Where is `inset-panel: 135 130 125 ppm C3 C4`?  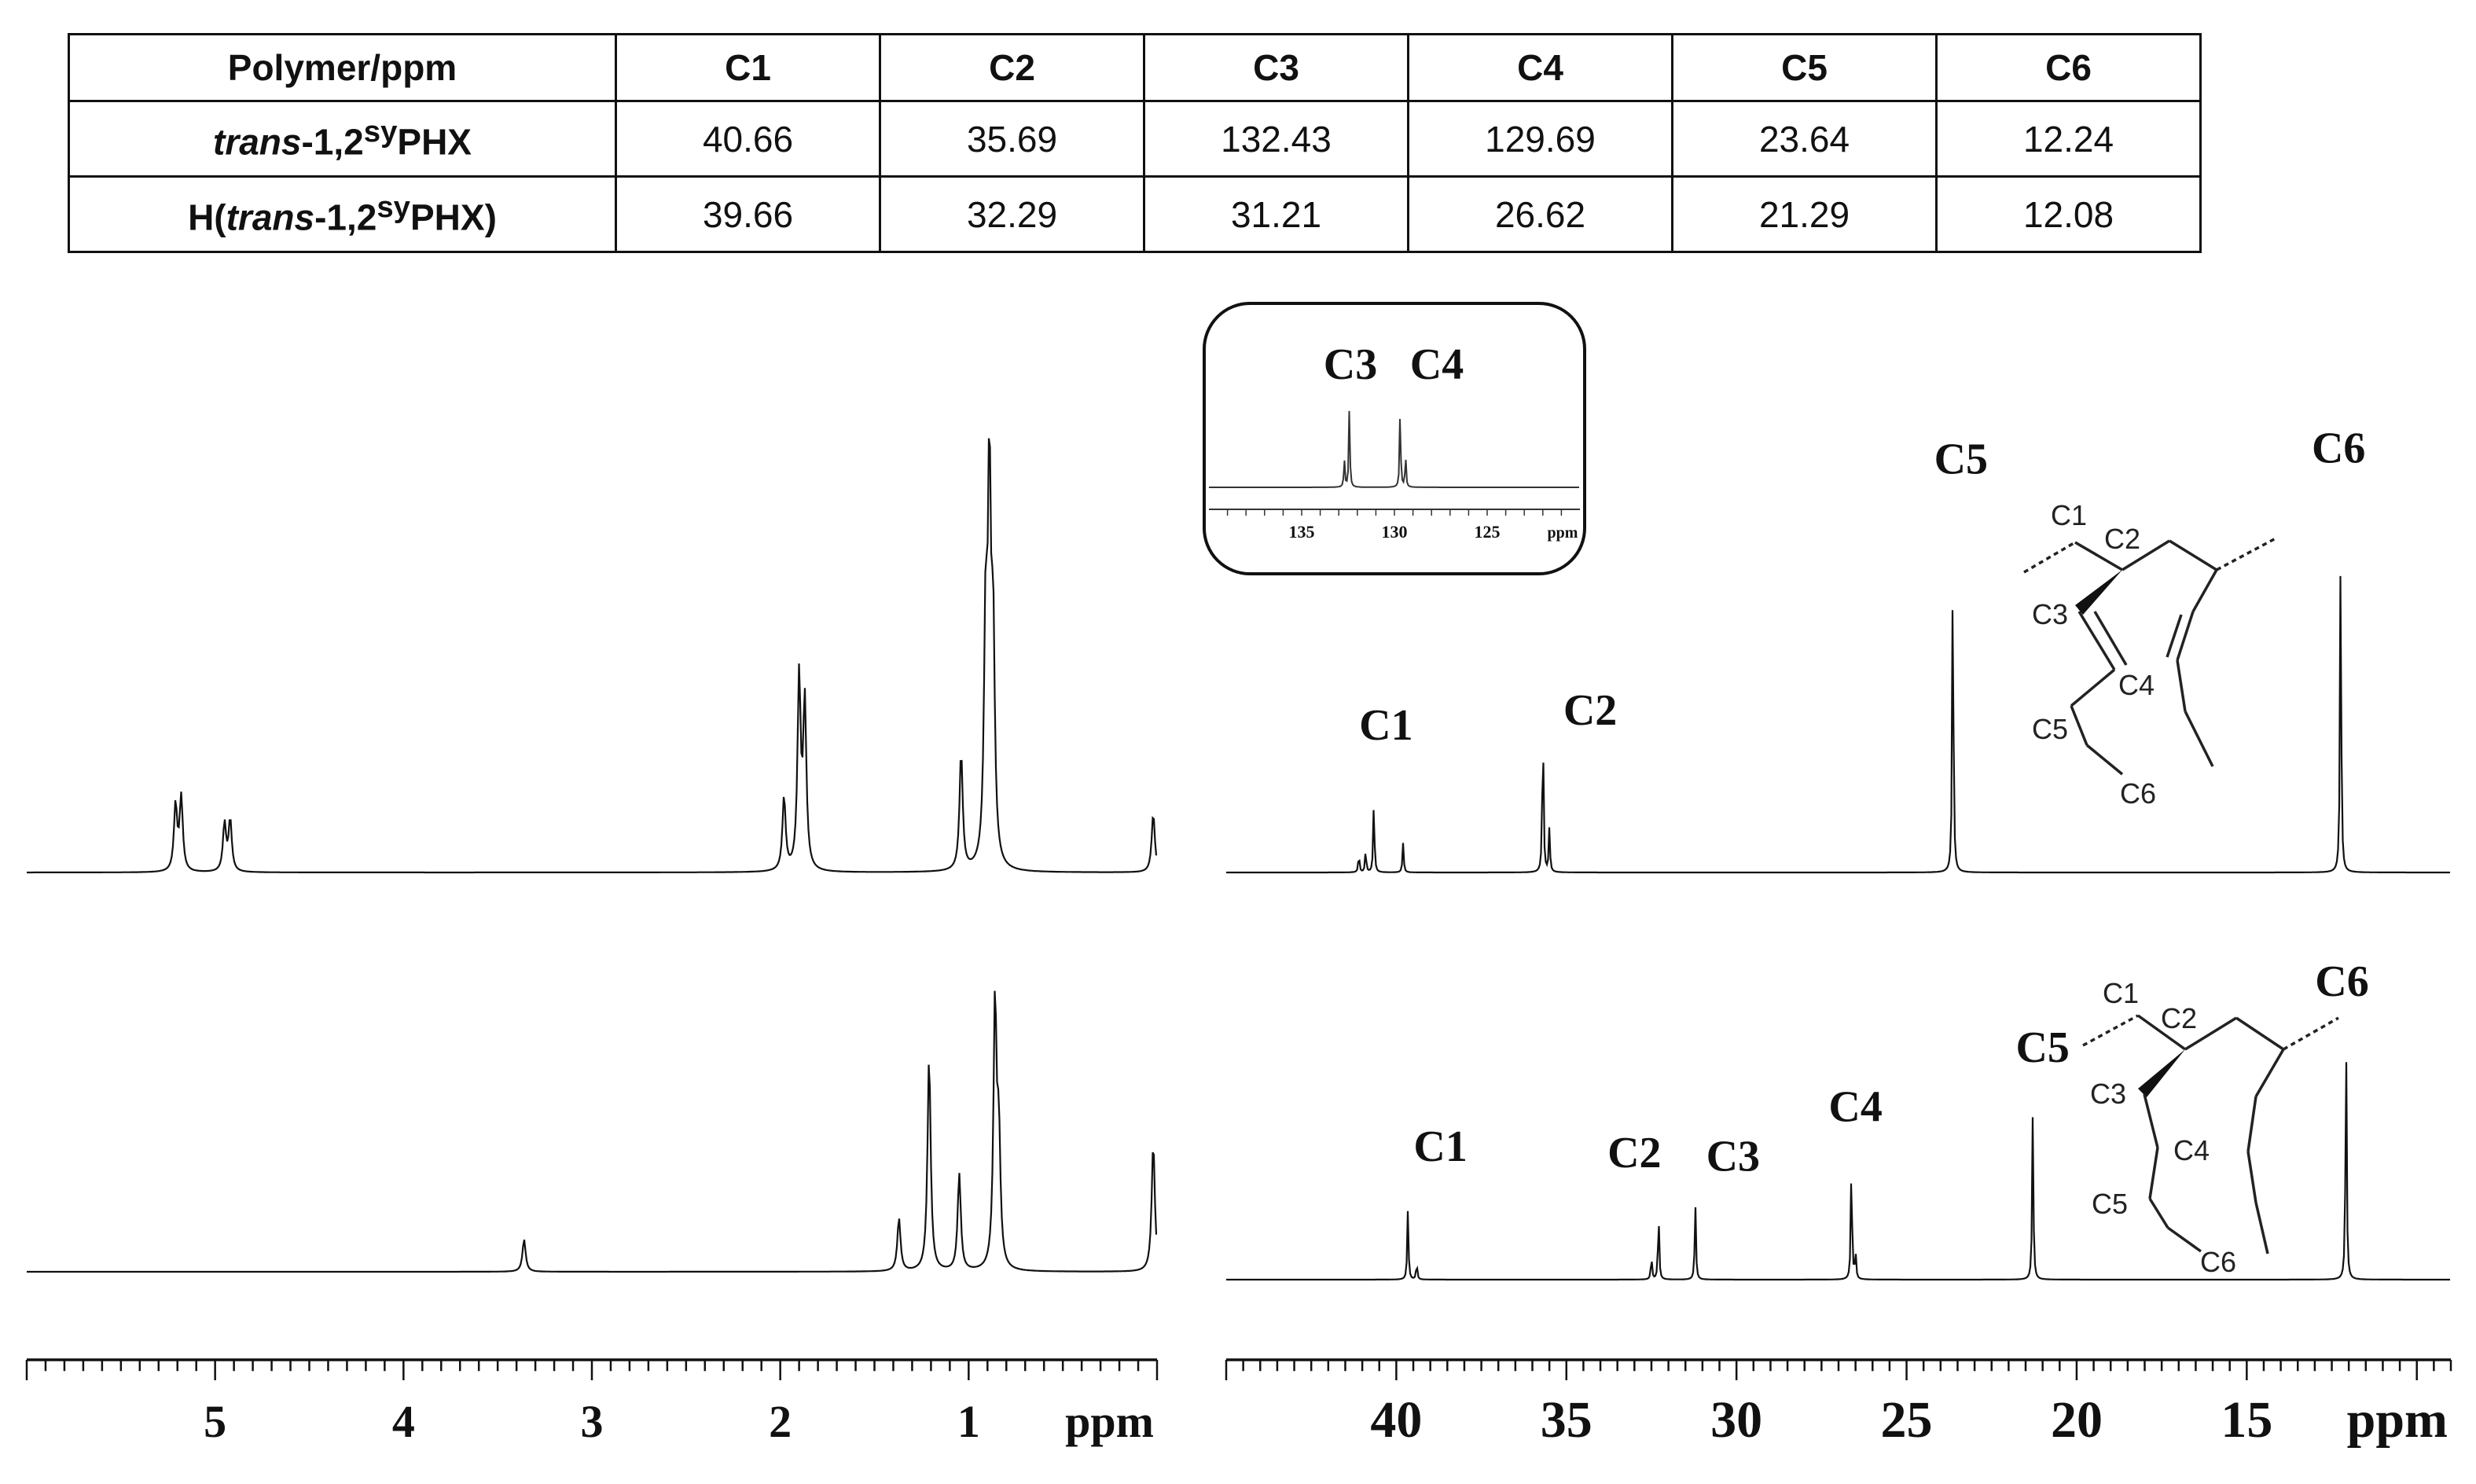 inset-panel: 135 130 125 ppm C3 C4 is located at coordinates (1395, 439).